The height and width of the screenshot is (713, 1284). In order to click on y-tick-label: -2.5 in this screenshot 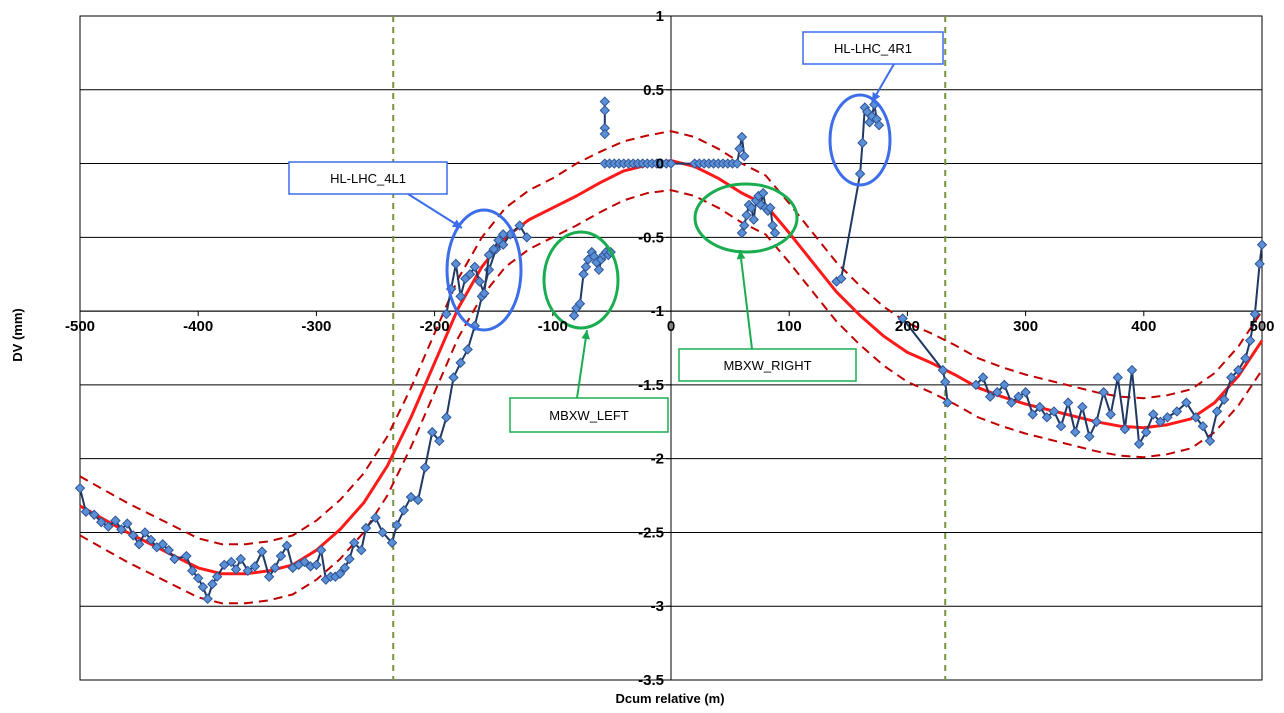, I will do `click(651, 532)`.